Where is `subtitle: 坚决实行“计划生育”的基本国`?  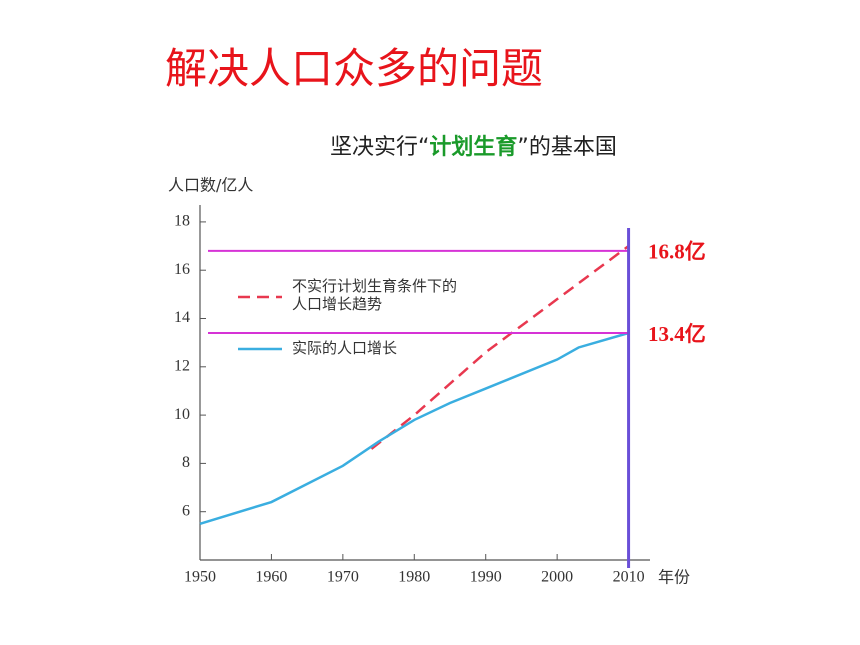 subtitle: 坚决实行“计划生育”的基本国 is located at coordinates (473, 147).